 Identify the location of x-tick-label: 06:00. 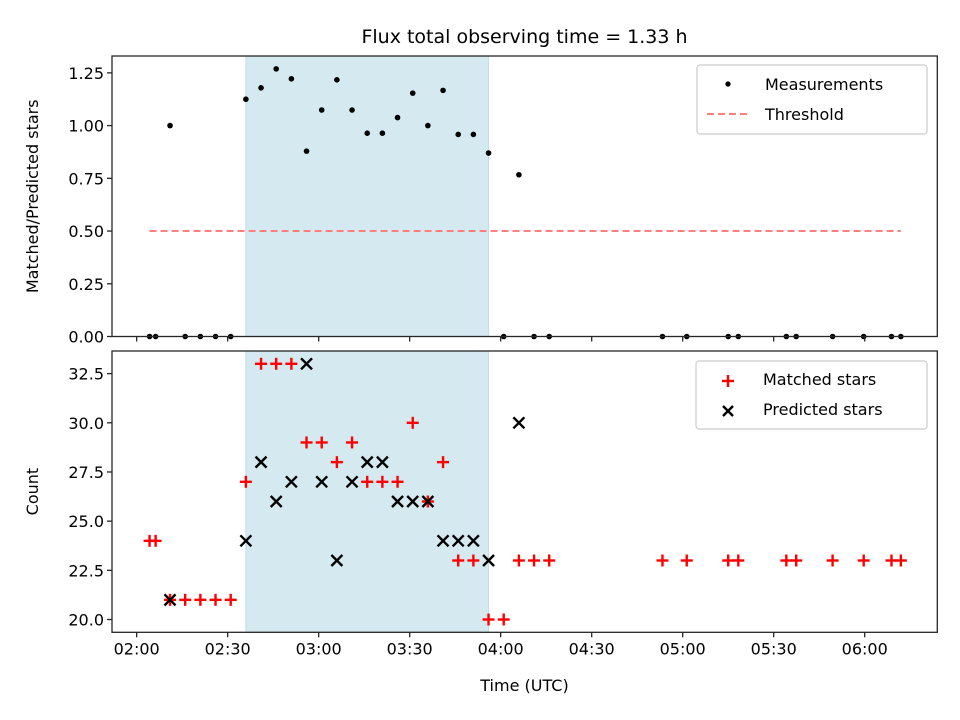
(865, 648).